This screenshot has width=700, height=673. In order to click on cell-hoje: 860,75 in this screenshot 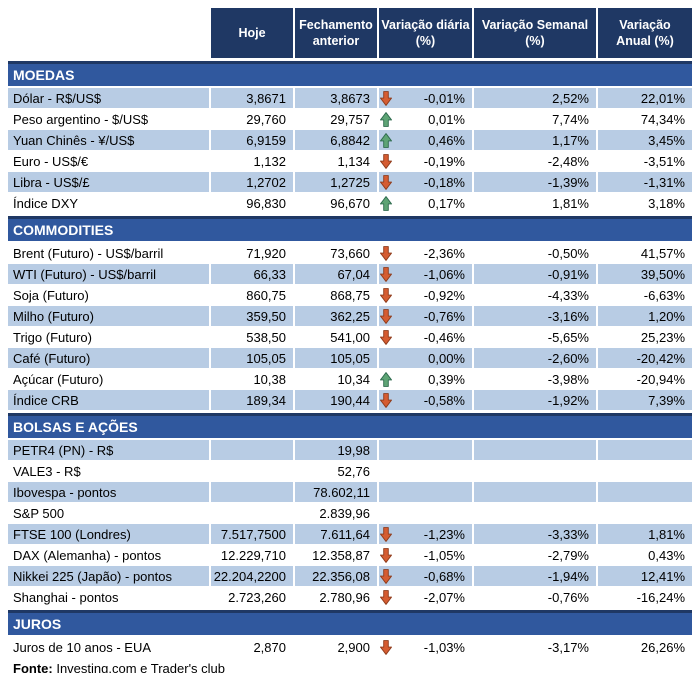, I will do `click(251, 295)`.